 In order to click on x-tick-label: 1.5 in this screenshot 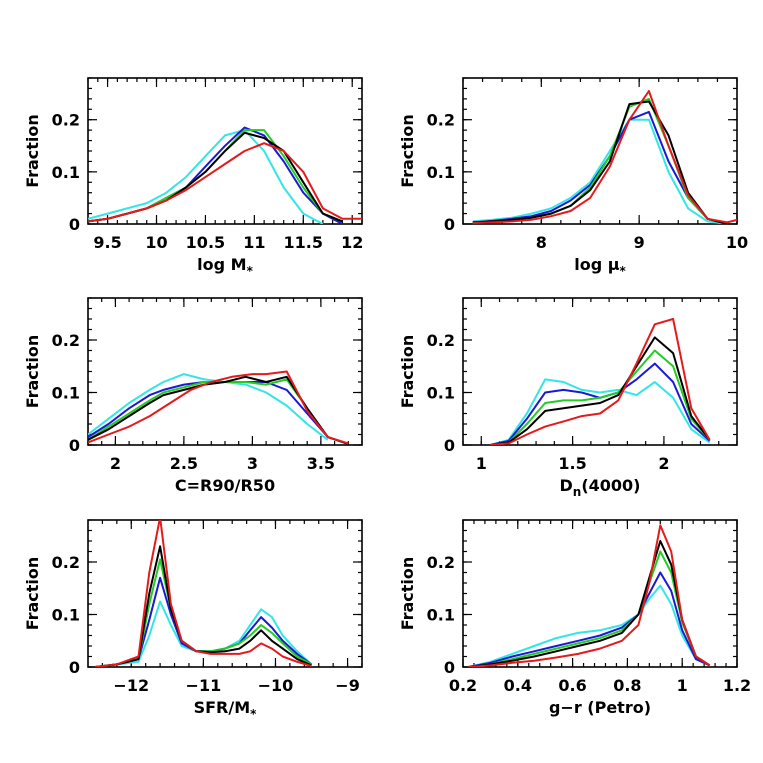, I will do `click(572, 463)`.